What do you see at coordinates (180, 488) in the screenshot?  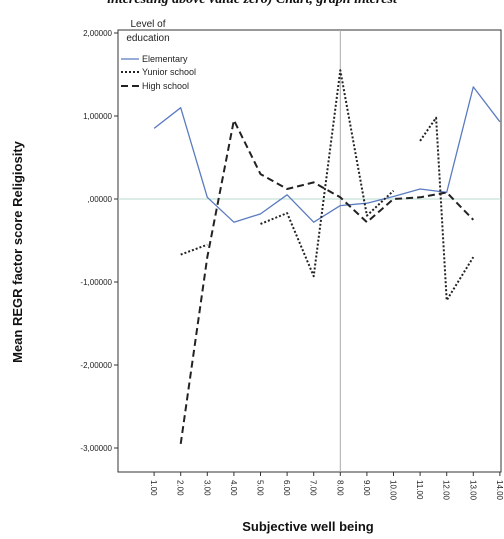 I see `x-tick-label: 2.00` at bounding box center [180, 488].